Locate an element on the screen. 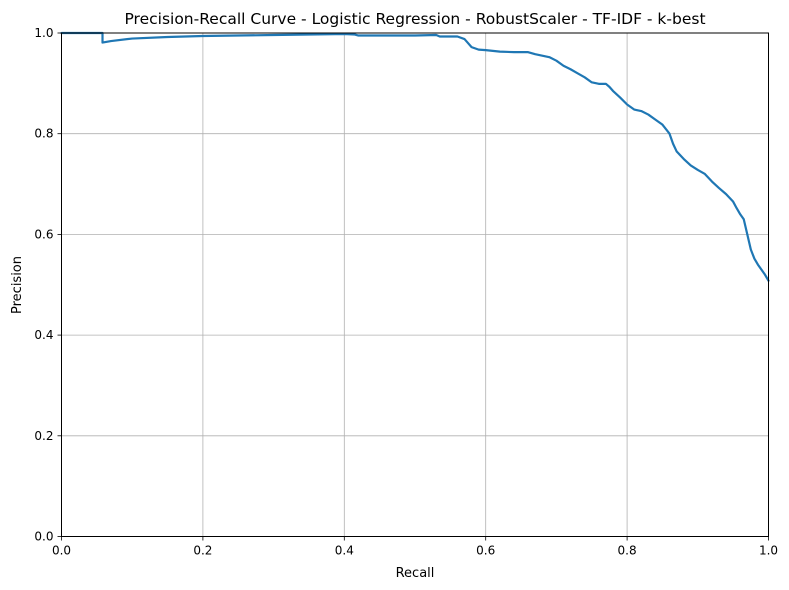 This screenshot has height=590, width=789. y-axis-ticks: 0.0 0.2 0.4 0.6 0.8 1.0 is located at coordinates (48, 285).